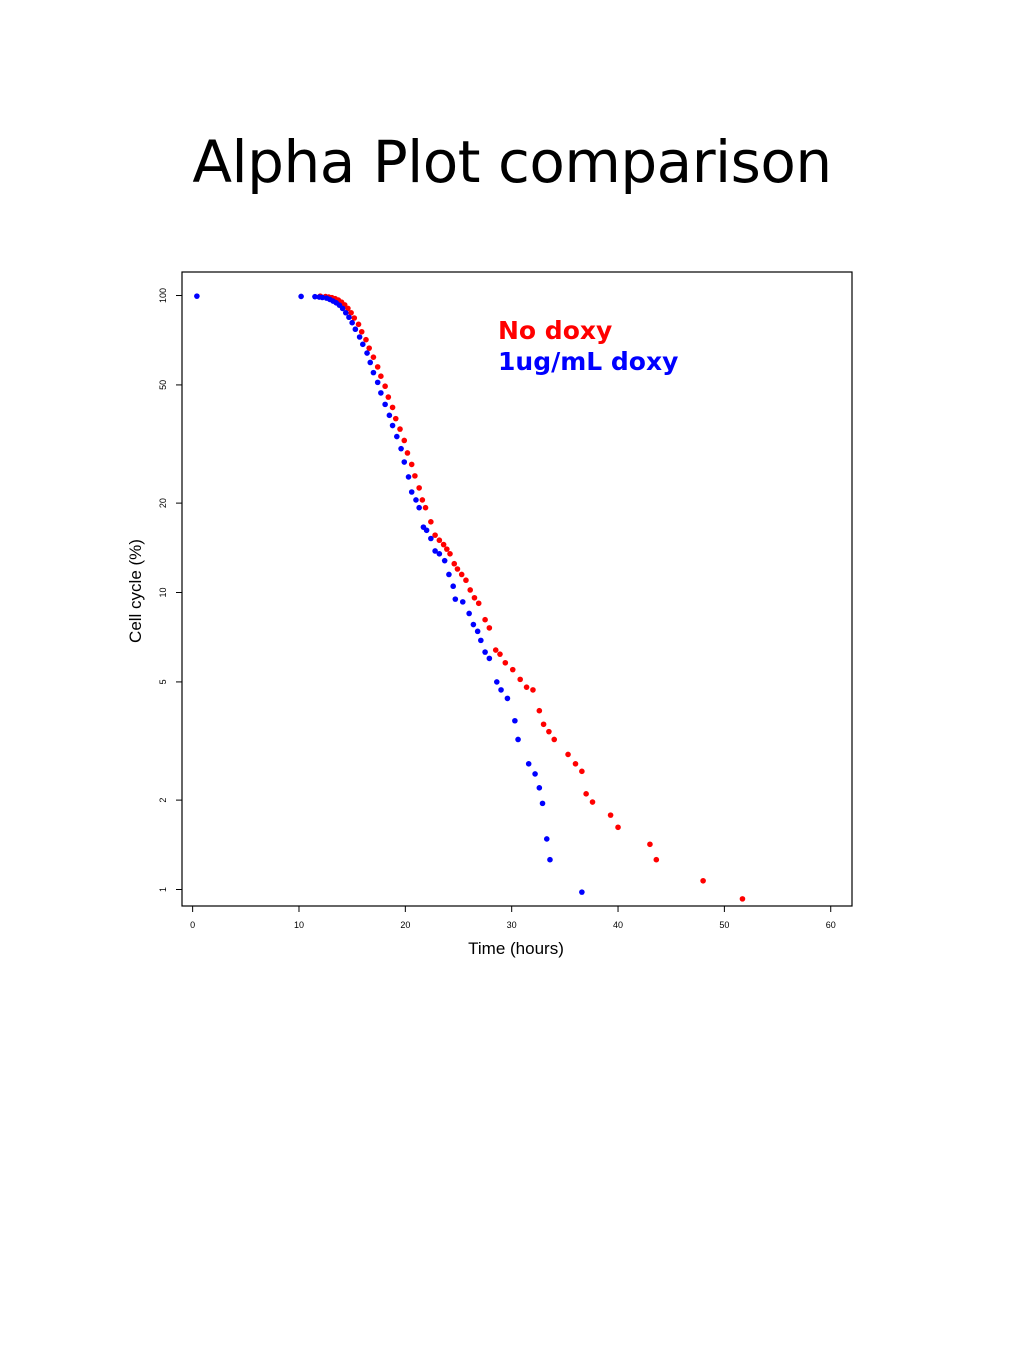 The width and height of the screenshot is (1024, 1365). I want to click on y-tick-label: 20, so click(163, 503).